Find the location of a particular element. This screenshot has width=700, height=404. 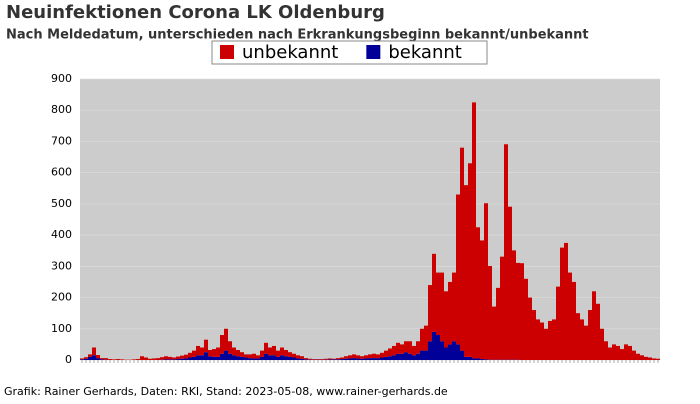

y-tick-label: 600 is located at coordinates (61, 172).